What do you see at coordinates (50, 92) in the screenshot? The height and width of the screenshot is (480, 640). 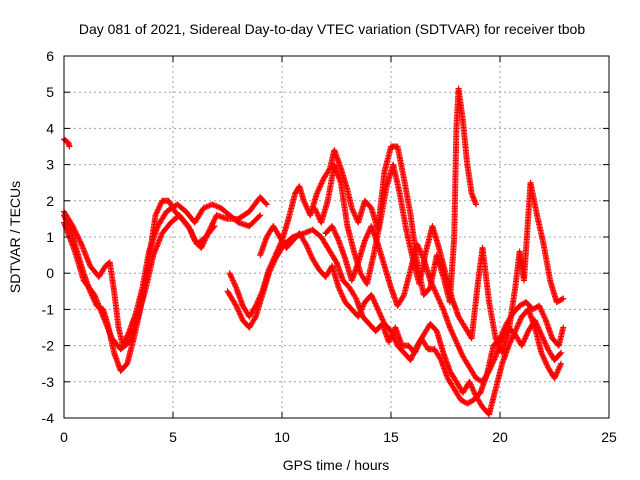 I see `y-tick-label: 5` at bounding box center [50, 92].